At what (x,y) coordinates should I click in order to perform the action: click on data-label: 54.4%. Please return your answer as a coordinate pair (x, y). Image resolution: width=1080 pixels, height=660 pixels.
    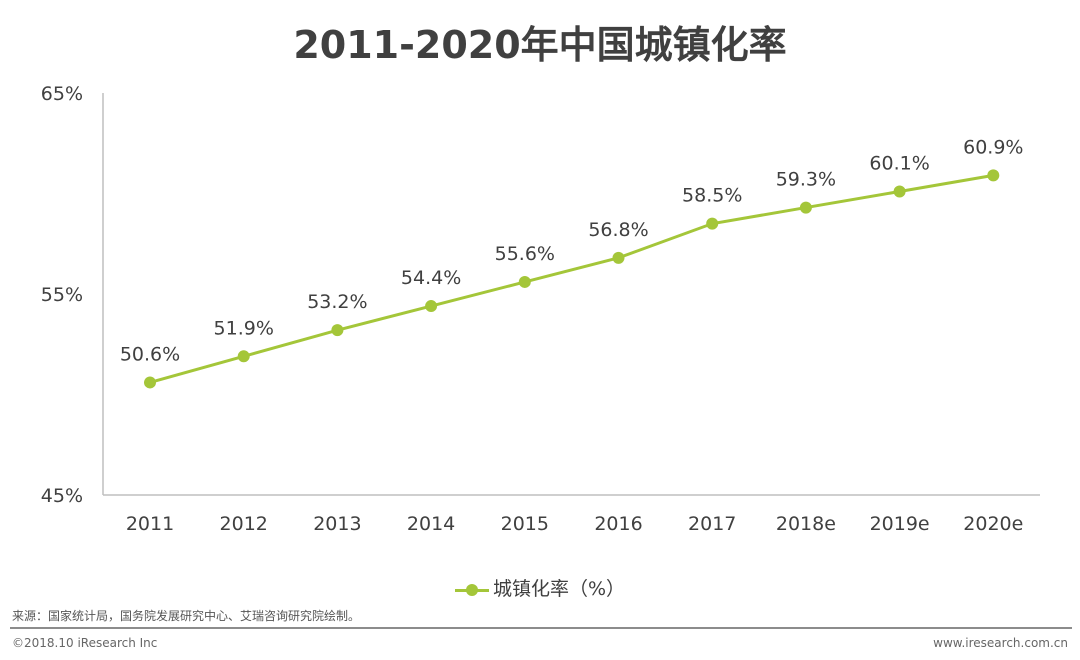
    Looking at the image, I should click on (431, 278).